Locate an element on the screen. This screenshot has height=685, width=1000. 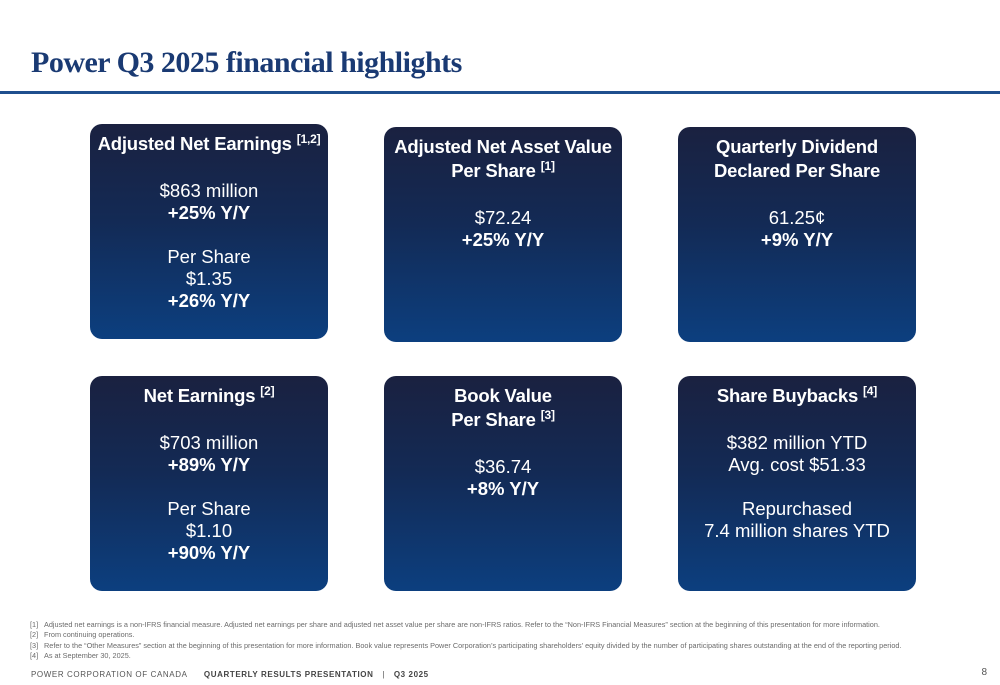
card-heading-line: Declared Per Share is located at coordinates (797, 170).